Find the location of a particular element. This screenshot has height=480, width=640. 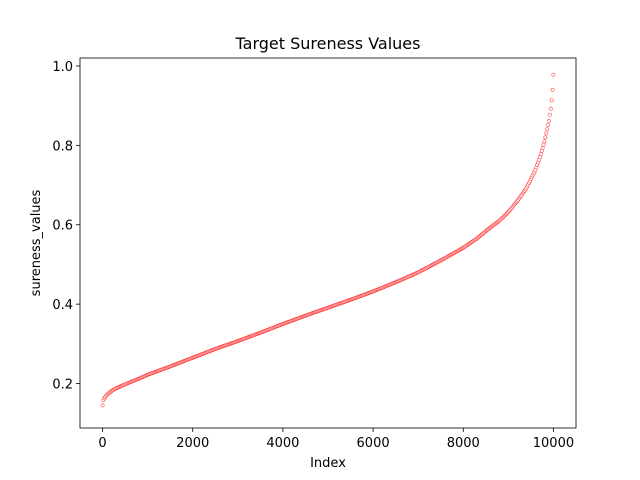

y-axis: 0.2 0.4 0.6 0.8 1.0 is located at coordinates (66, 226).